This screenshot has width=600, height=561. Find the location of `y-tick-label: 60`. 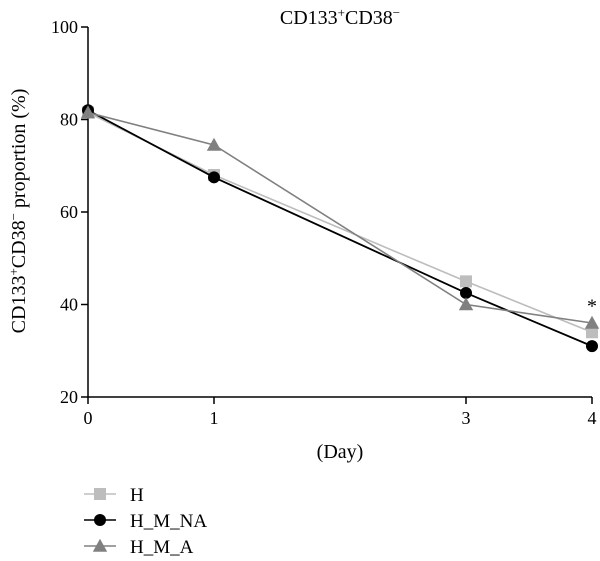

y-tick-label: 60 is located at coordinates (69, 212).